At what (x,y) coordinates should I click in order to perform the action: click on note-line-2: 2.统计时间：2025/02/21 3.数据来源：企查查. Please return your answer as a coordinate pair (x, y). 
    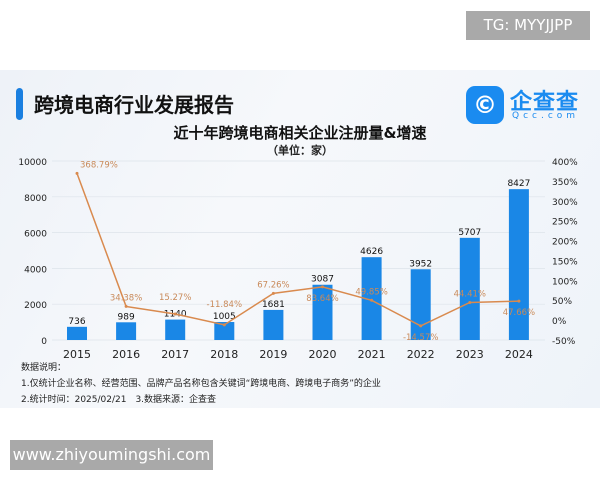
    Looking at the image, I should click on (119, 400).